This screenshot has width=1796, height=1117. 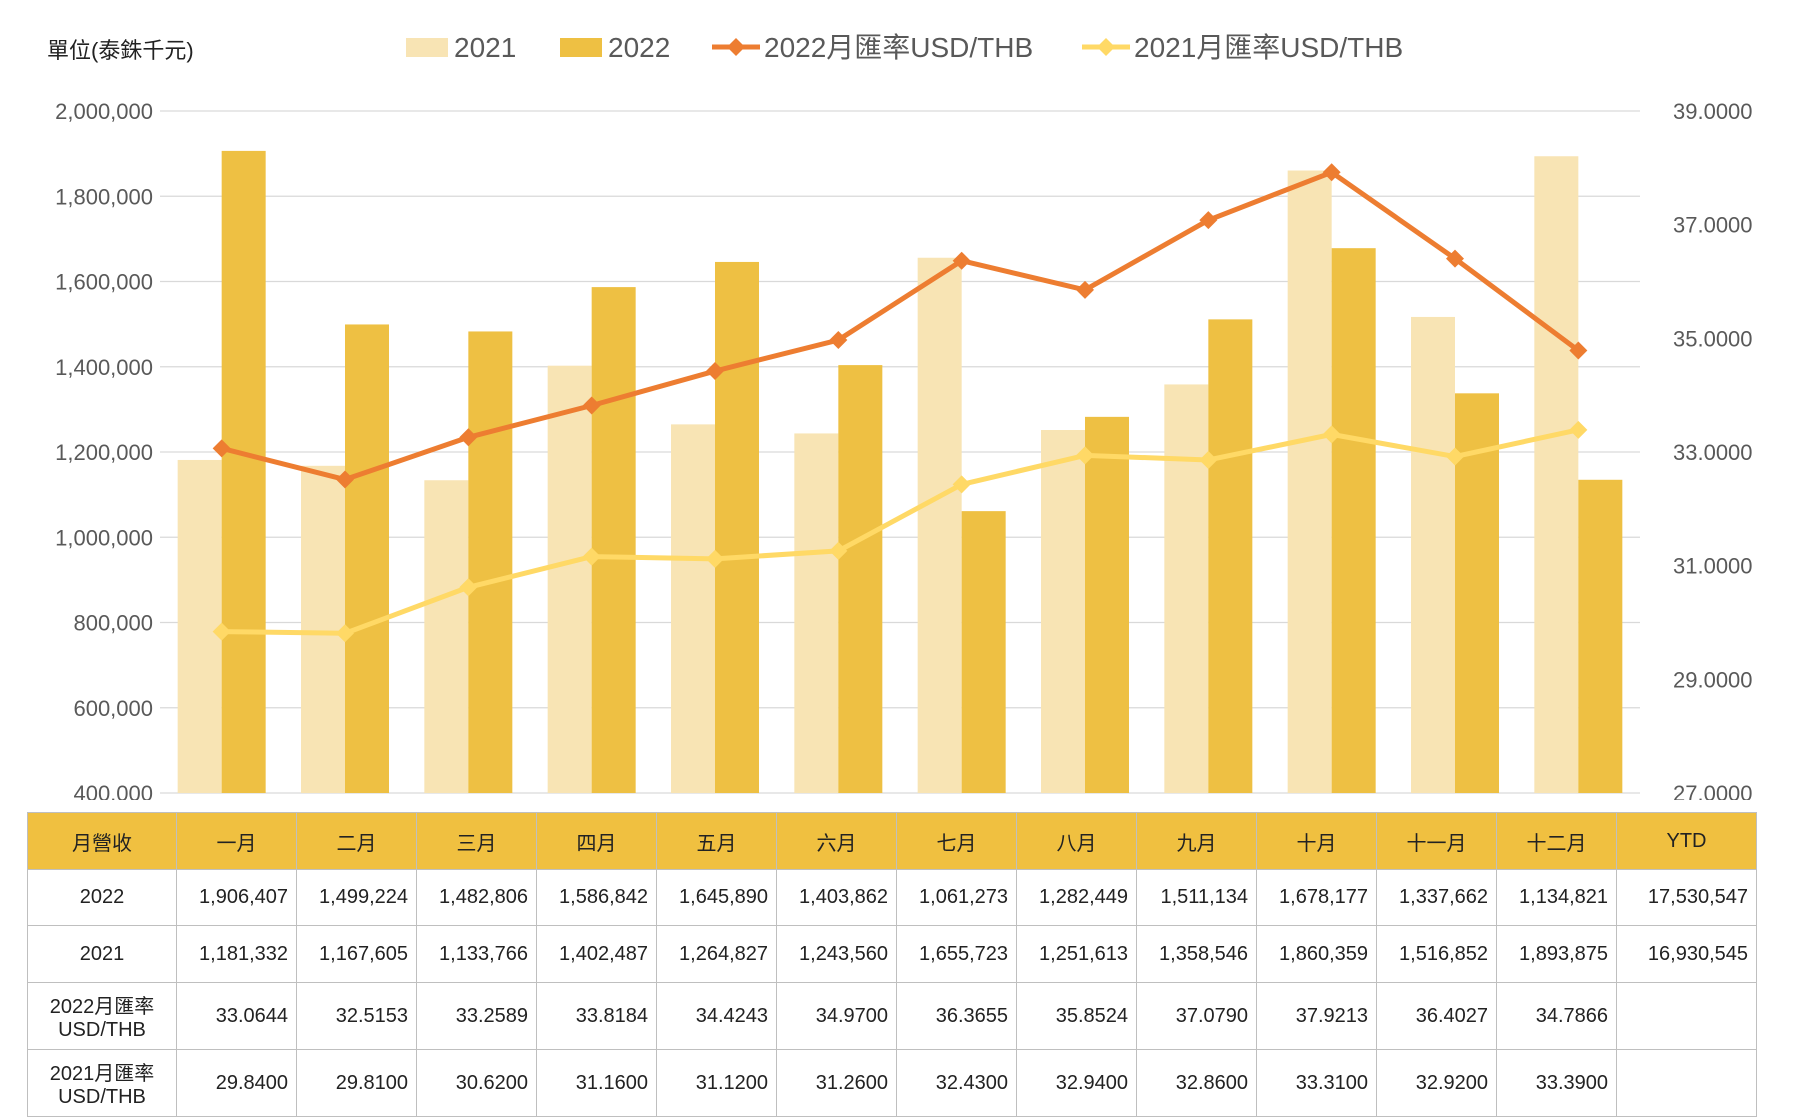 What do you see at coordinates (1196, 954) in the screenshot?
I see `table-cell: 1,358,546` at bounding box center [1196, 954].